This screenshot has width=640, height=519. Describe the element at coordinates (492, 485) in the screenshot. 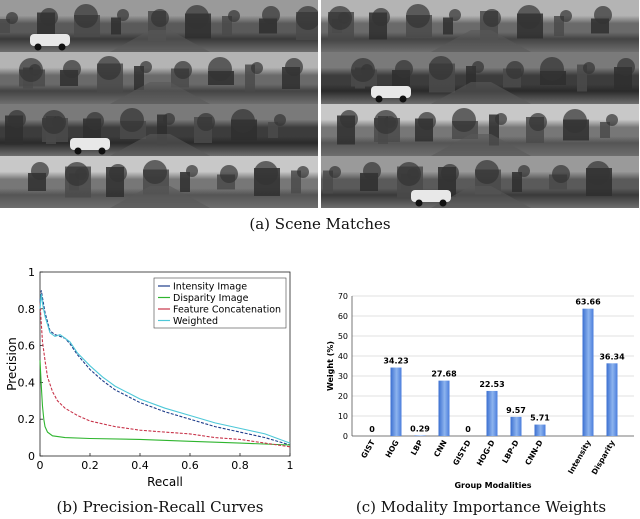

I see `x-axis-label: Group Modalities` at that location.